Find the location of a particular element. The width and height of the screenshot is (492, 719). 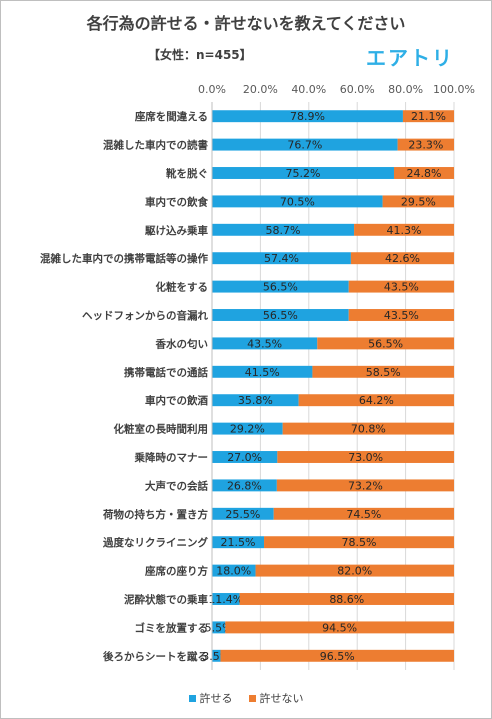

brand-logo: エアトリ is located at coordinates (410, 58).